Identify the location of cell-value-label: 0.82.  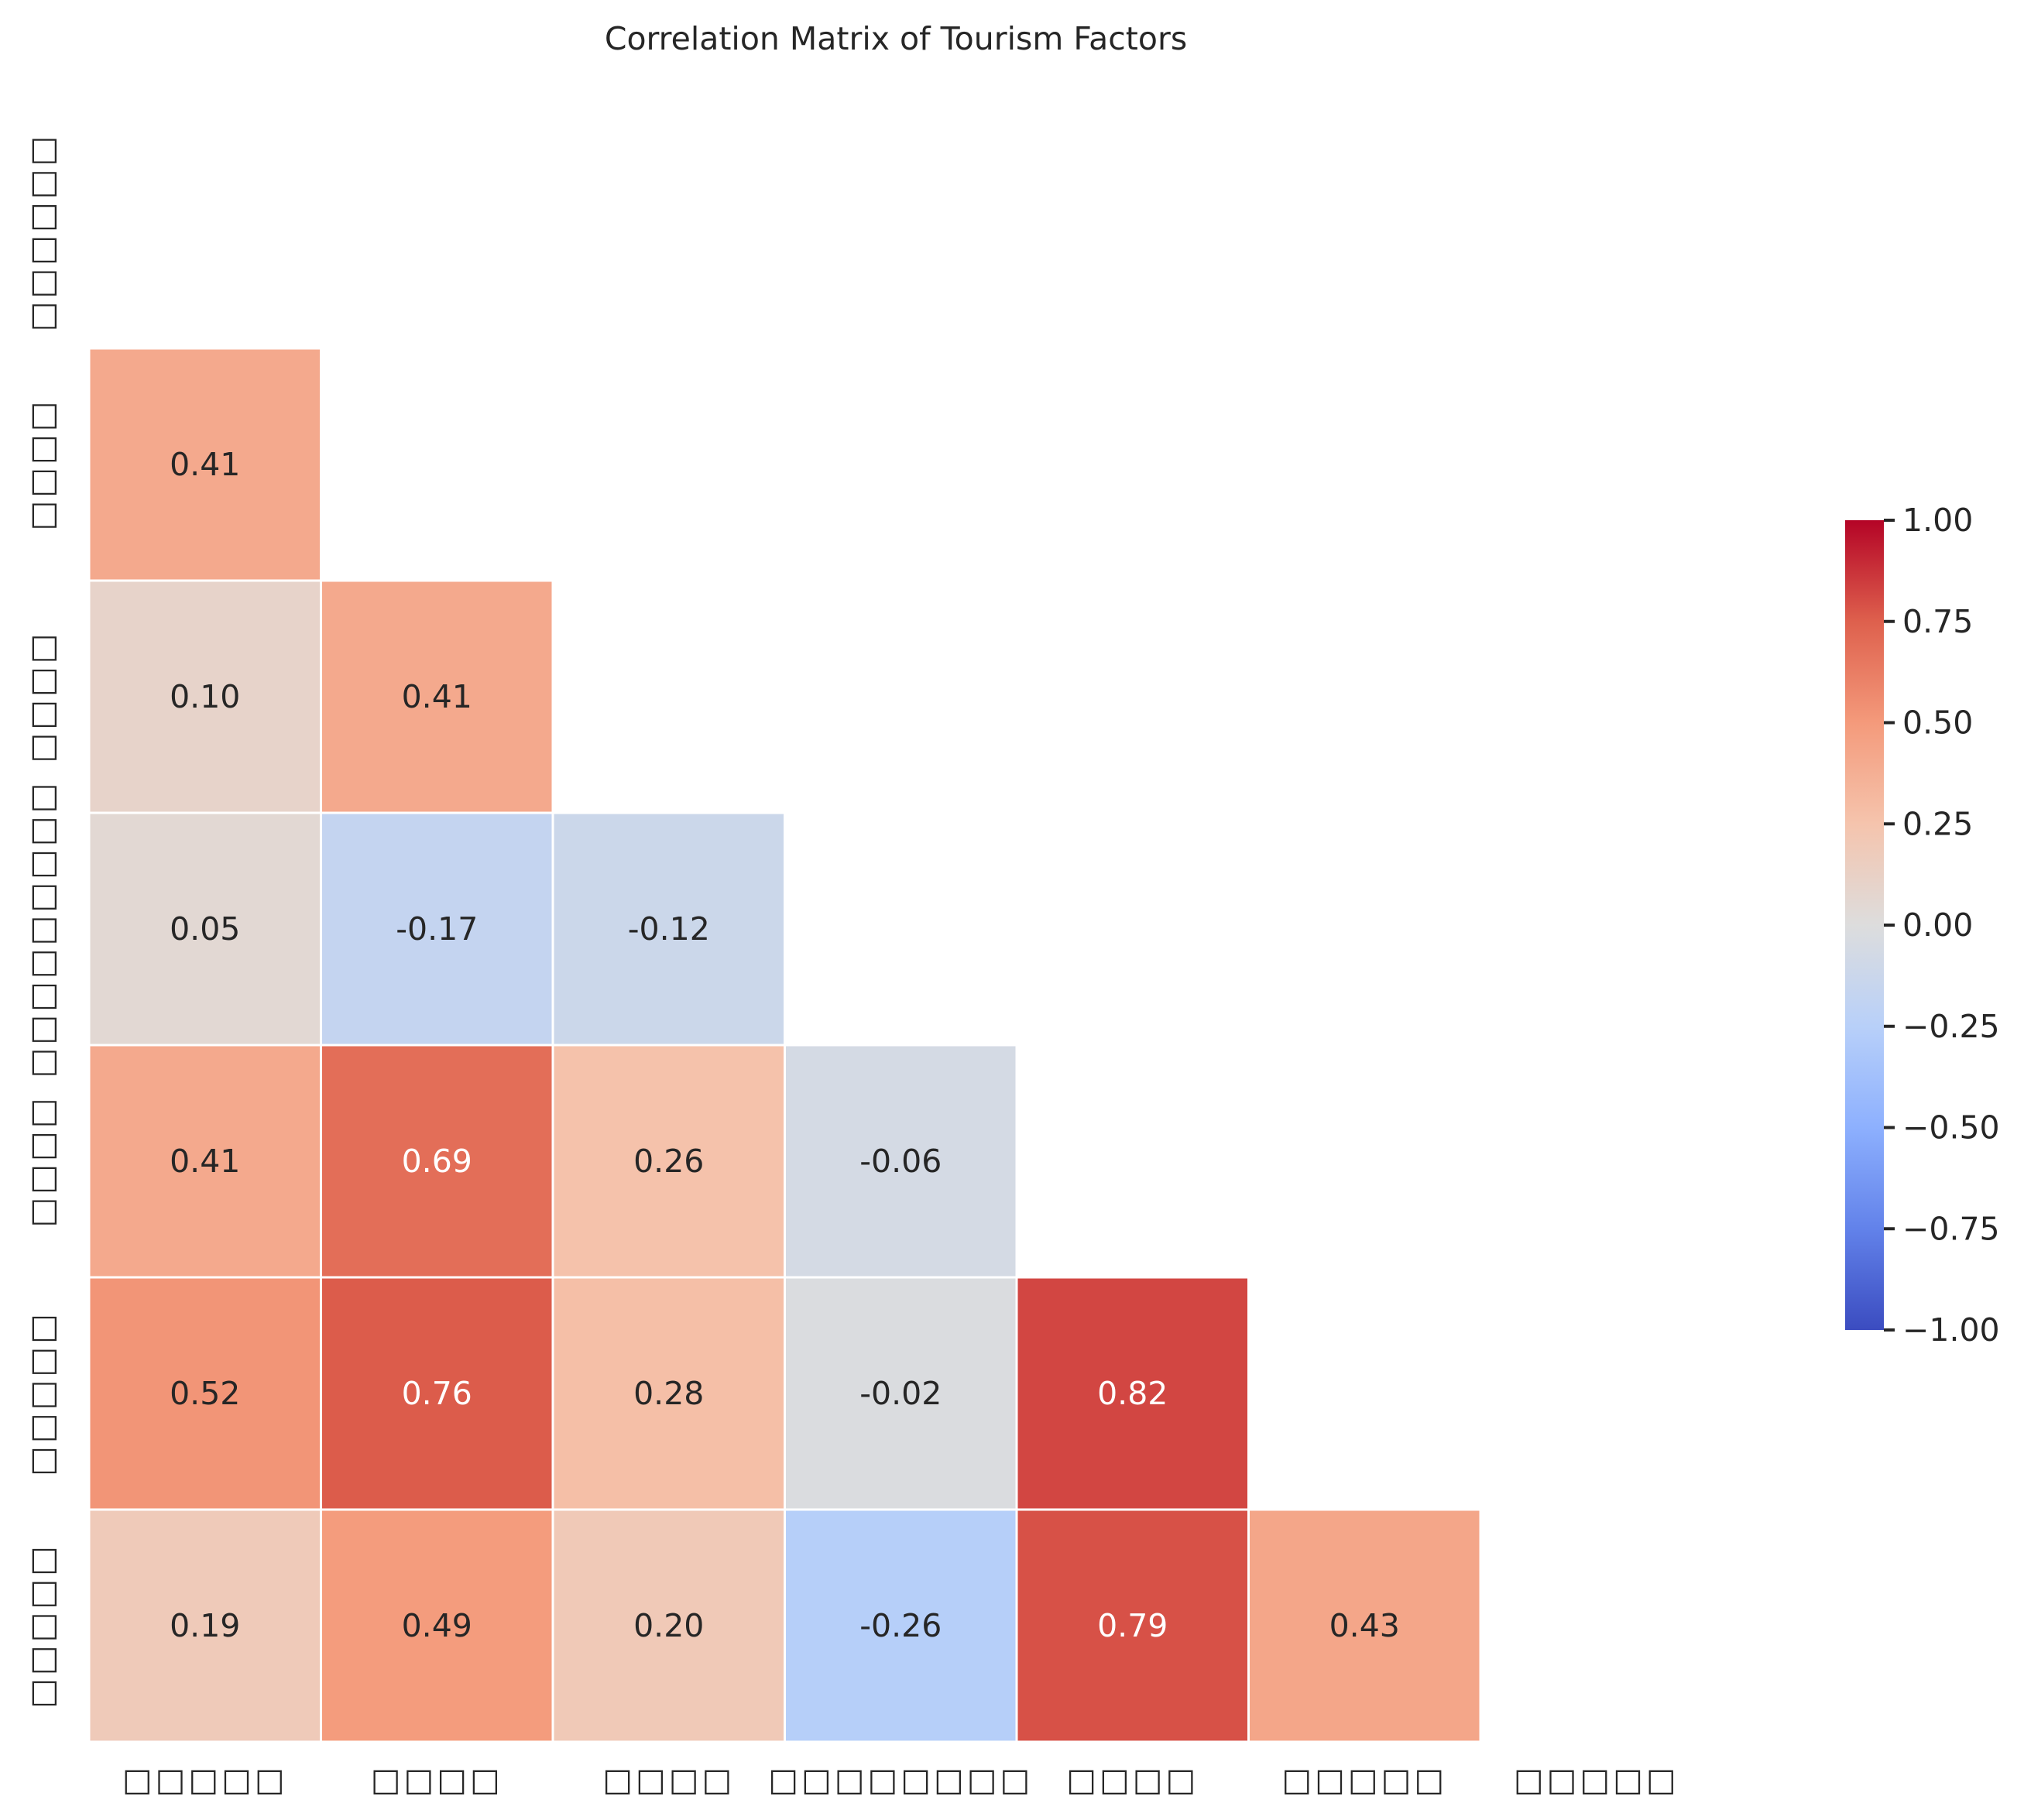
(1132, 1394).